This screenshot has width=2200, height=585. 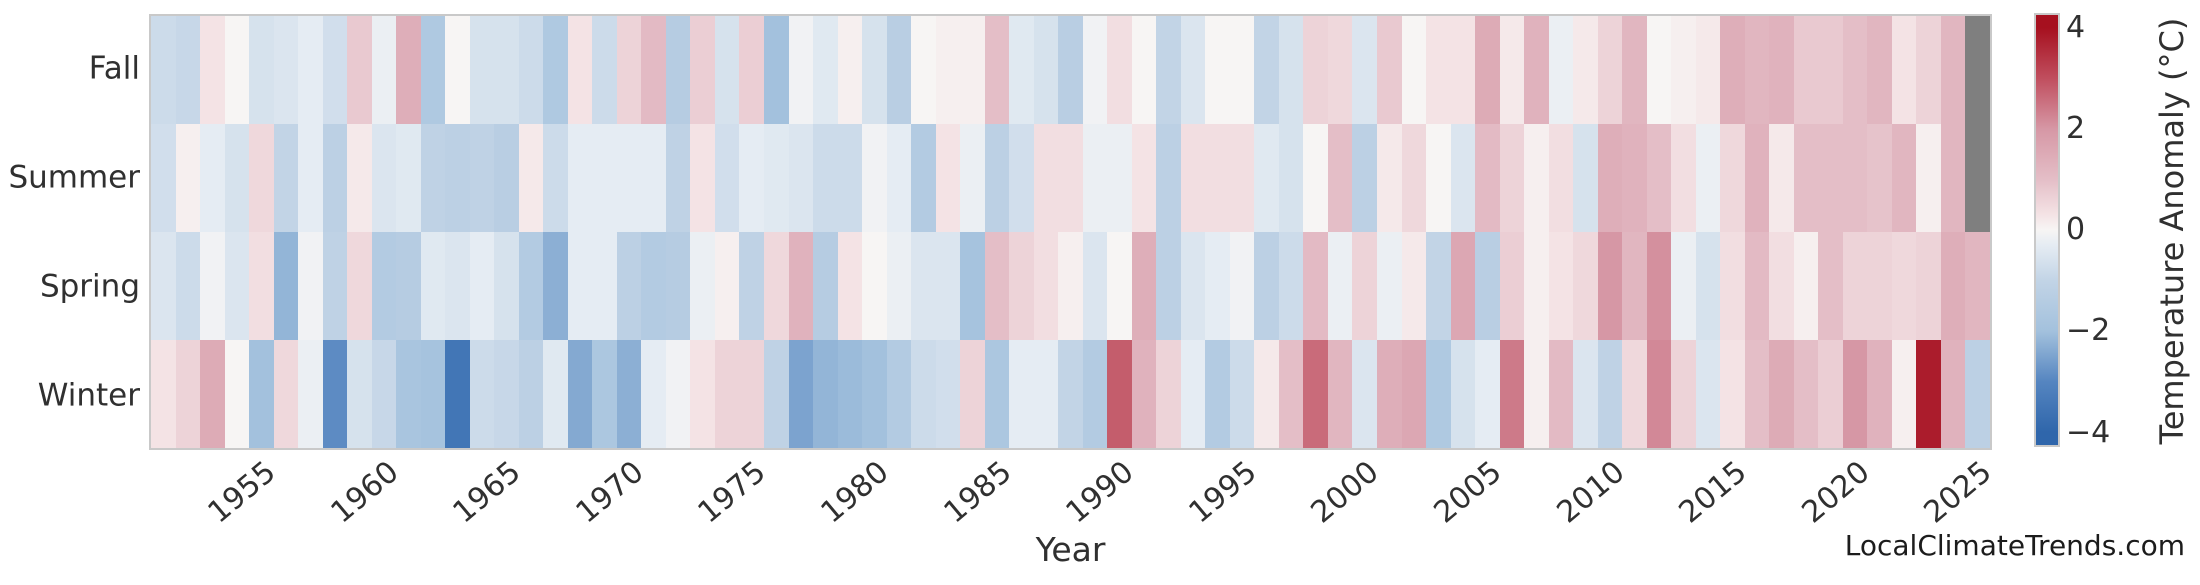 I want to click on x-tick-label: 1975, so click(x=732, y=492).